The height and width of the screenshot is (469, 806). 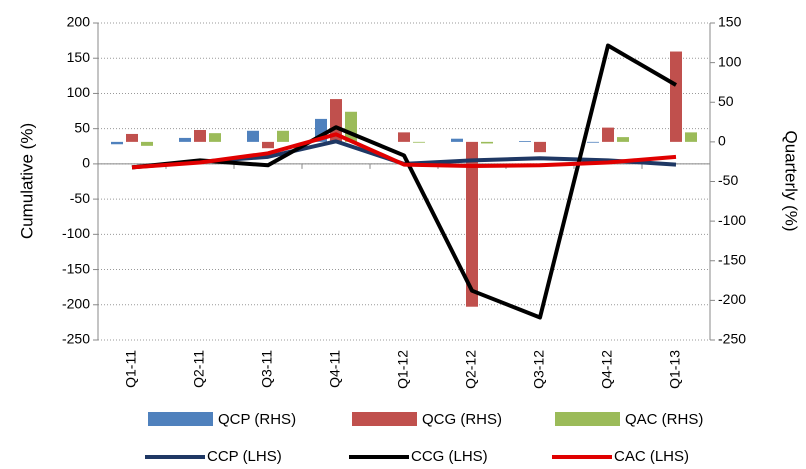 What do you see at coordinates (79, 57) in the screenshot?
I see `y-tick-label: 150` at bounding box center [79, 57].